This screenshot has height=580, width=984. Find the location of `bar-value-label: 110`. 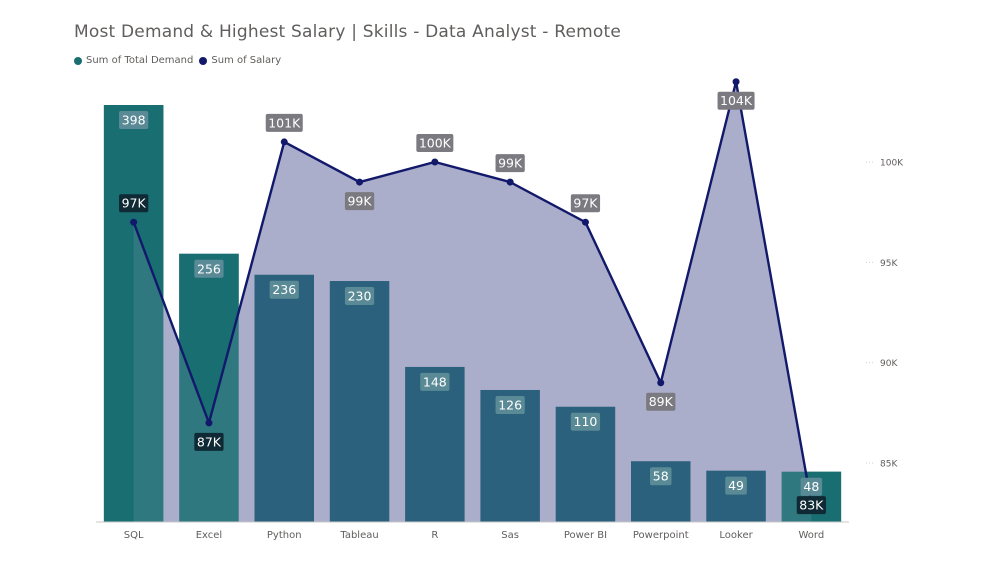

bar-value-label: 110 is located at coordinates (586, 421).